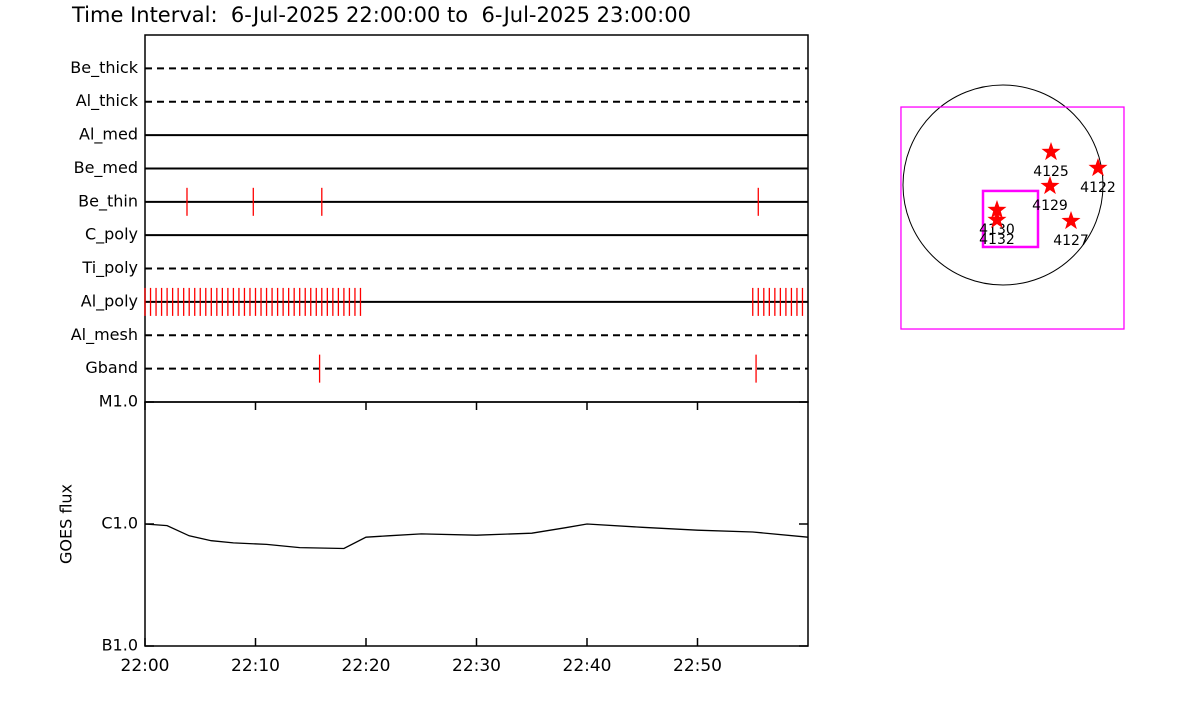 This screenshot has height=704, width=1200. I want to click on filter-label: Al_med, so click(108, 135).